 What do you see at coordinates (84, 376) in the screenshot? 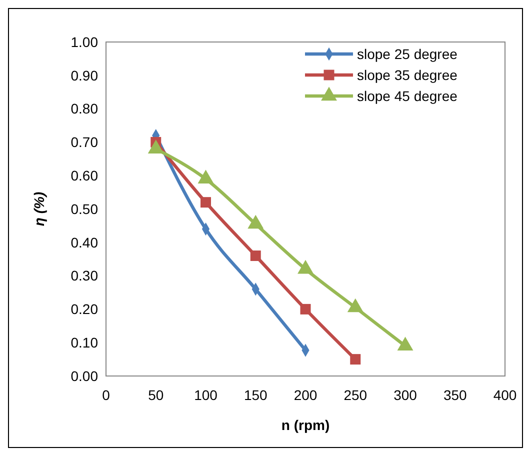
I see `y-tick-label: 0.00` at bounding box center [84, 376].